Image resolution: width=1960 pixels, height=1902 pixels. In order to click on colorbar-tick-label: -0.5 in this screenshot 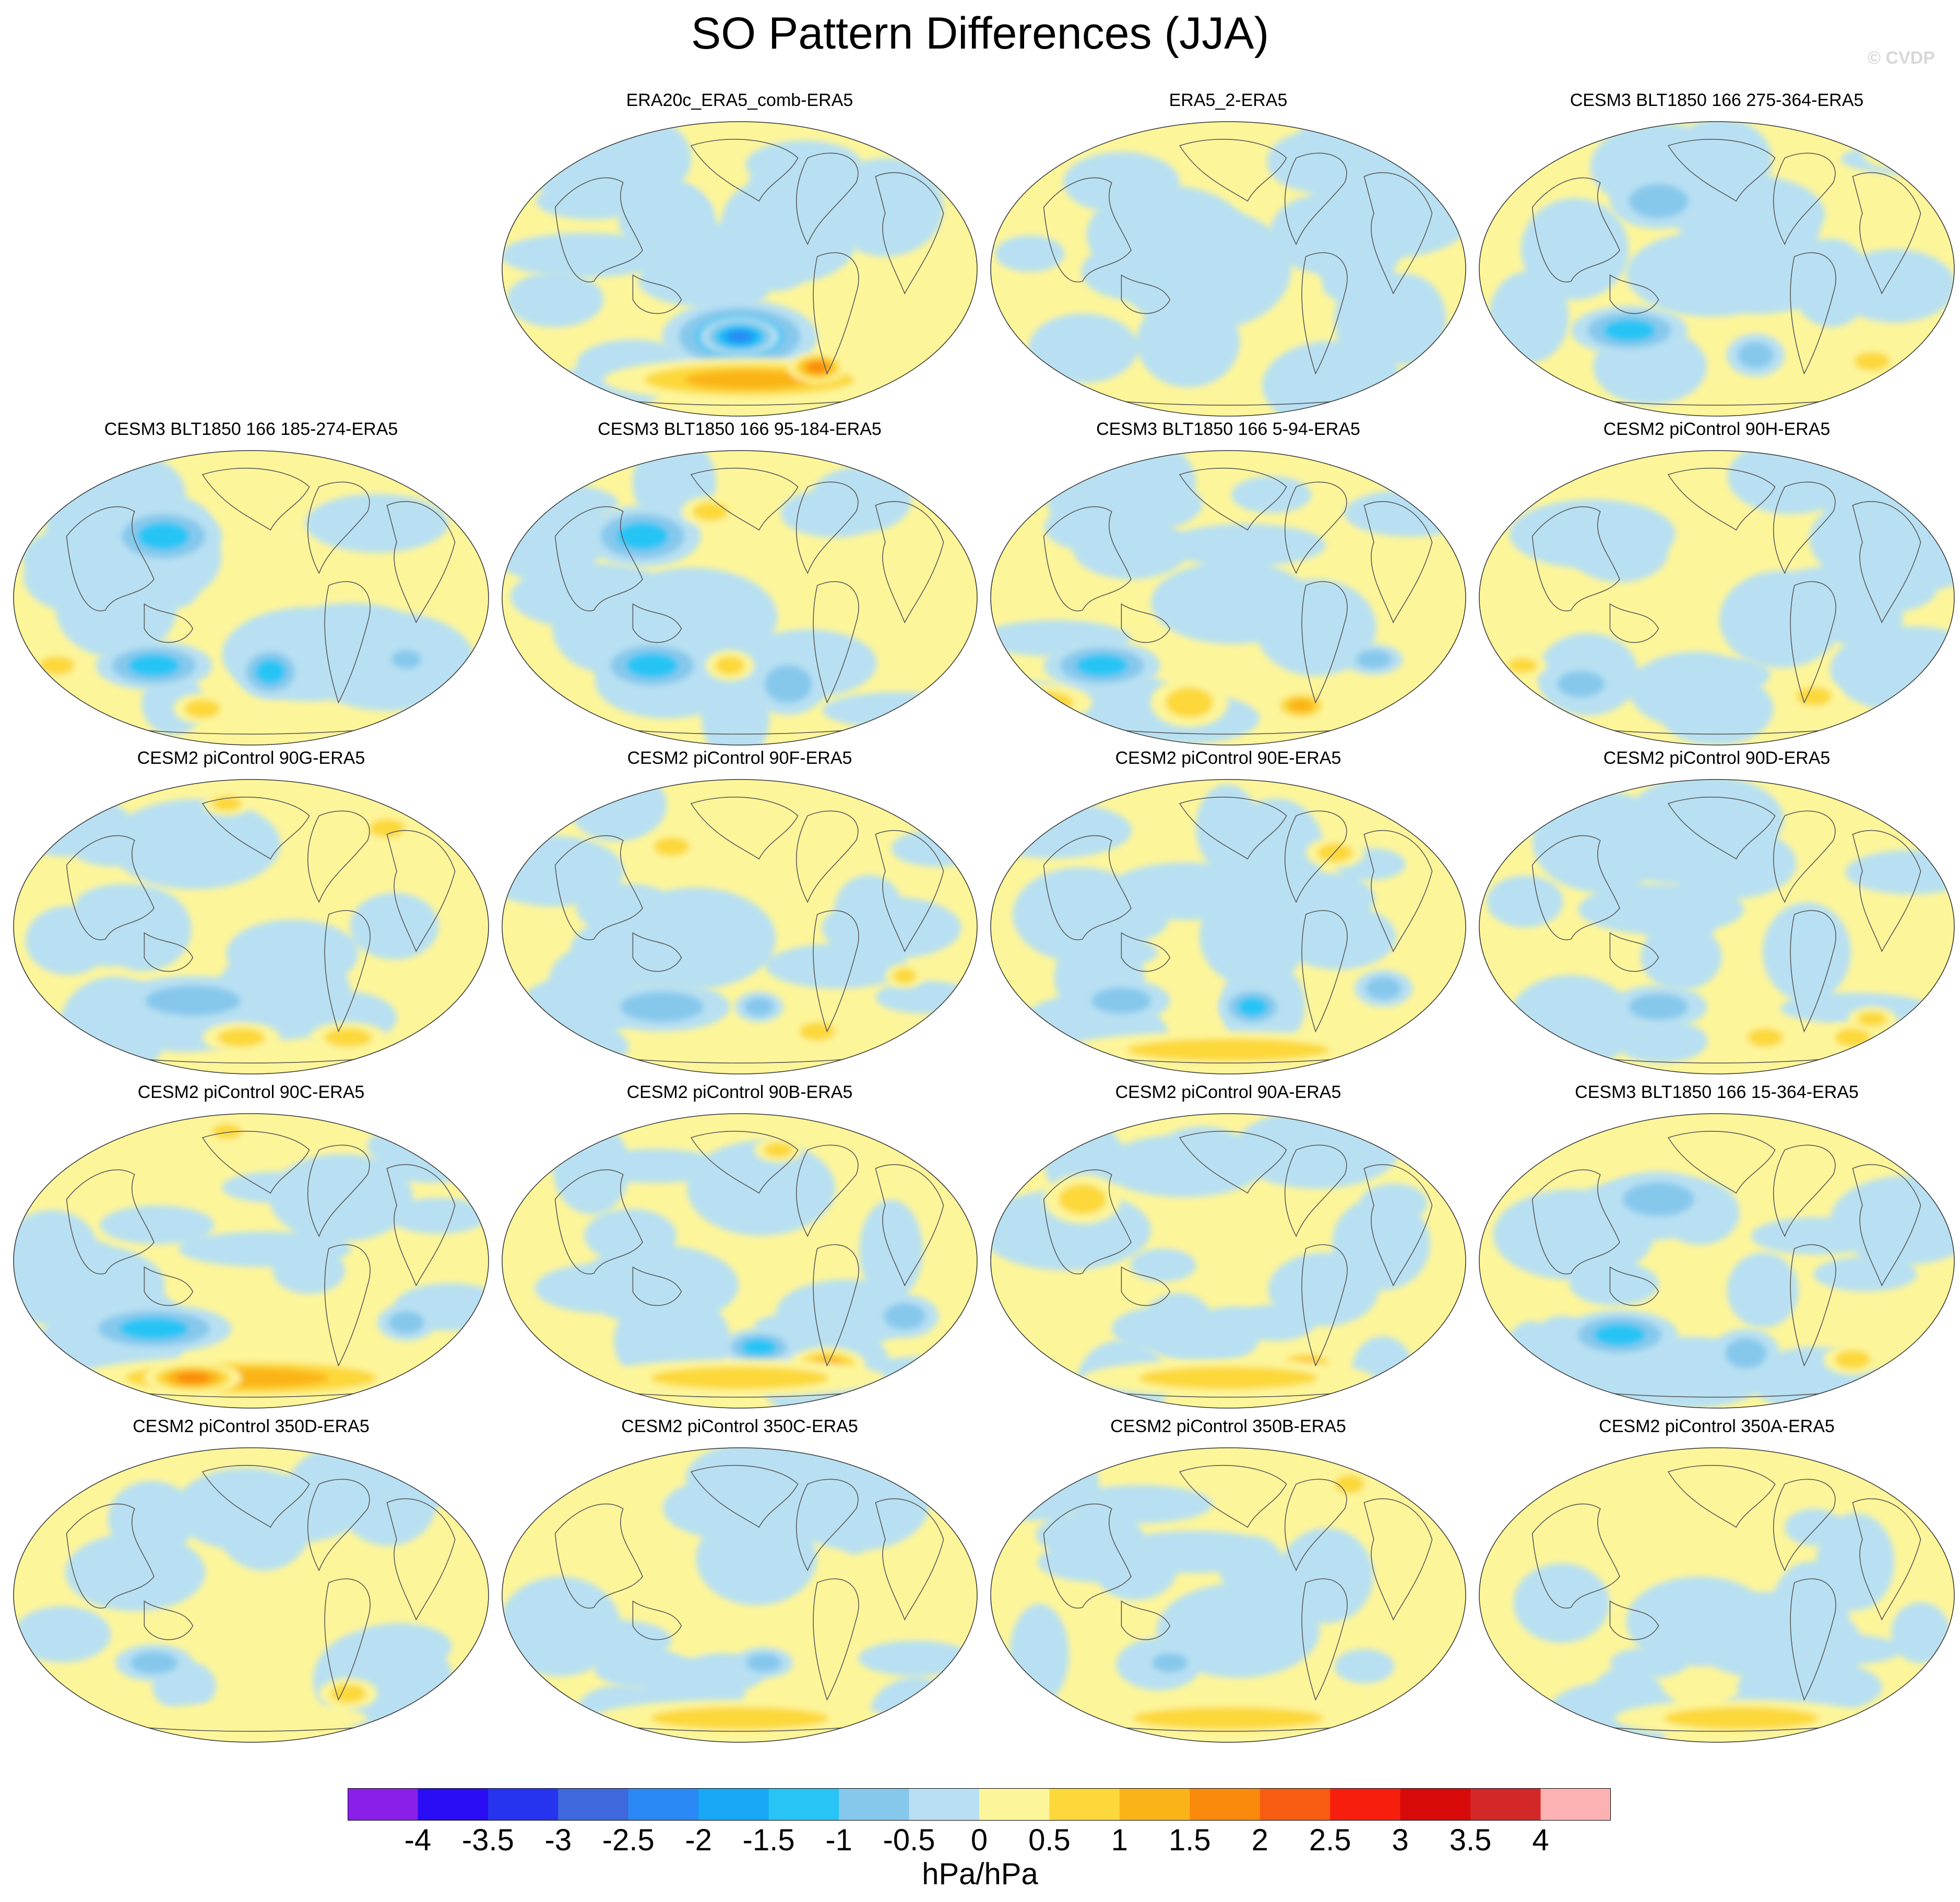, I will do `click(909, 1840)`.